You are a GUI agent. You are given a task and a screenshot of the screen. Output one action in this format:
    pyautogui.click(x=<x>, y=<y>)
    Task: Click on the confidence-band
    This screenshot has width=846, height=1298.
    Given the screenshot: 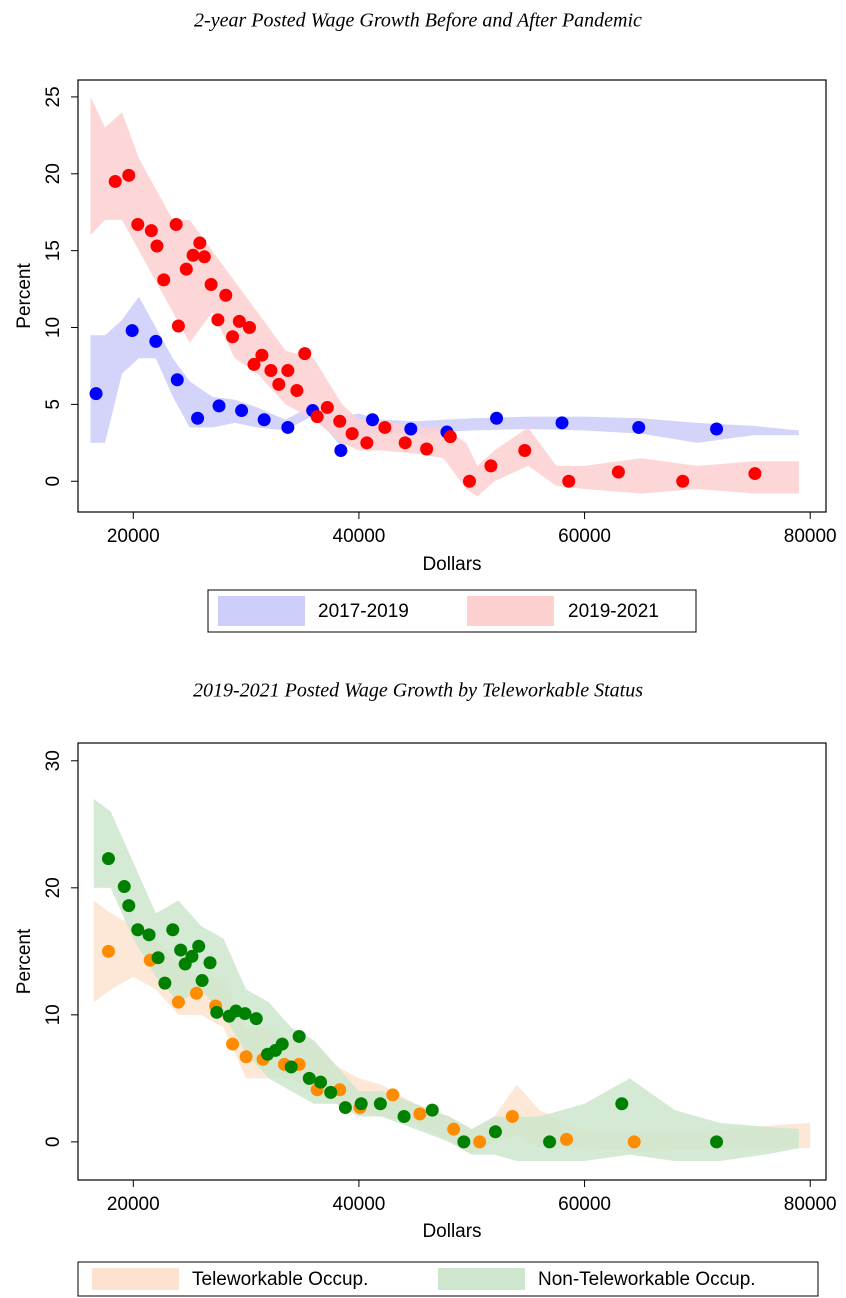 What is the action you would take?
    pyautogui.click(x=444, y=372)
    